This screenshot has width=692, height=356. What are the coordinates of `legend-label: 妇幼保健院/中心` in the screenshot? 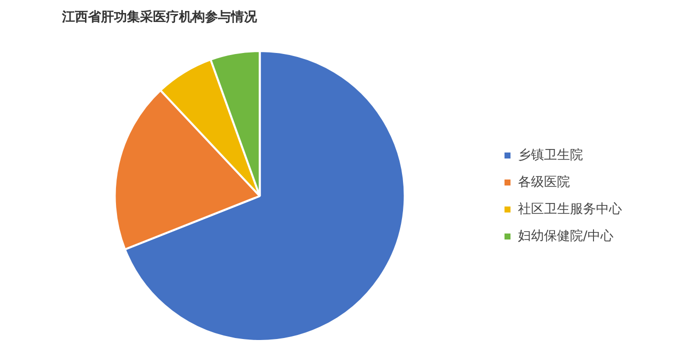 It's located at (566, 236).